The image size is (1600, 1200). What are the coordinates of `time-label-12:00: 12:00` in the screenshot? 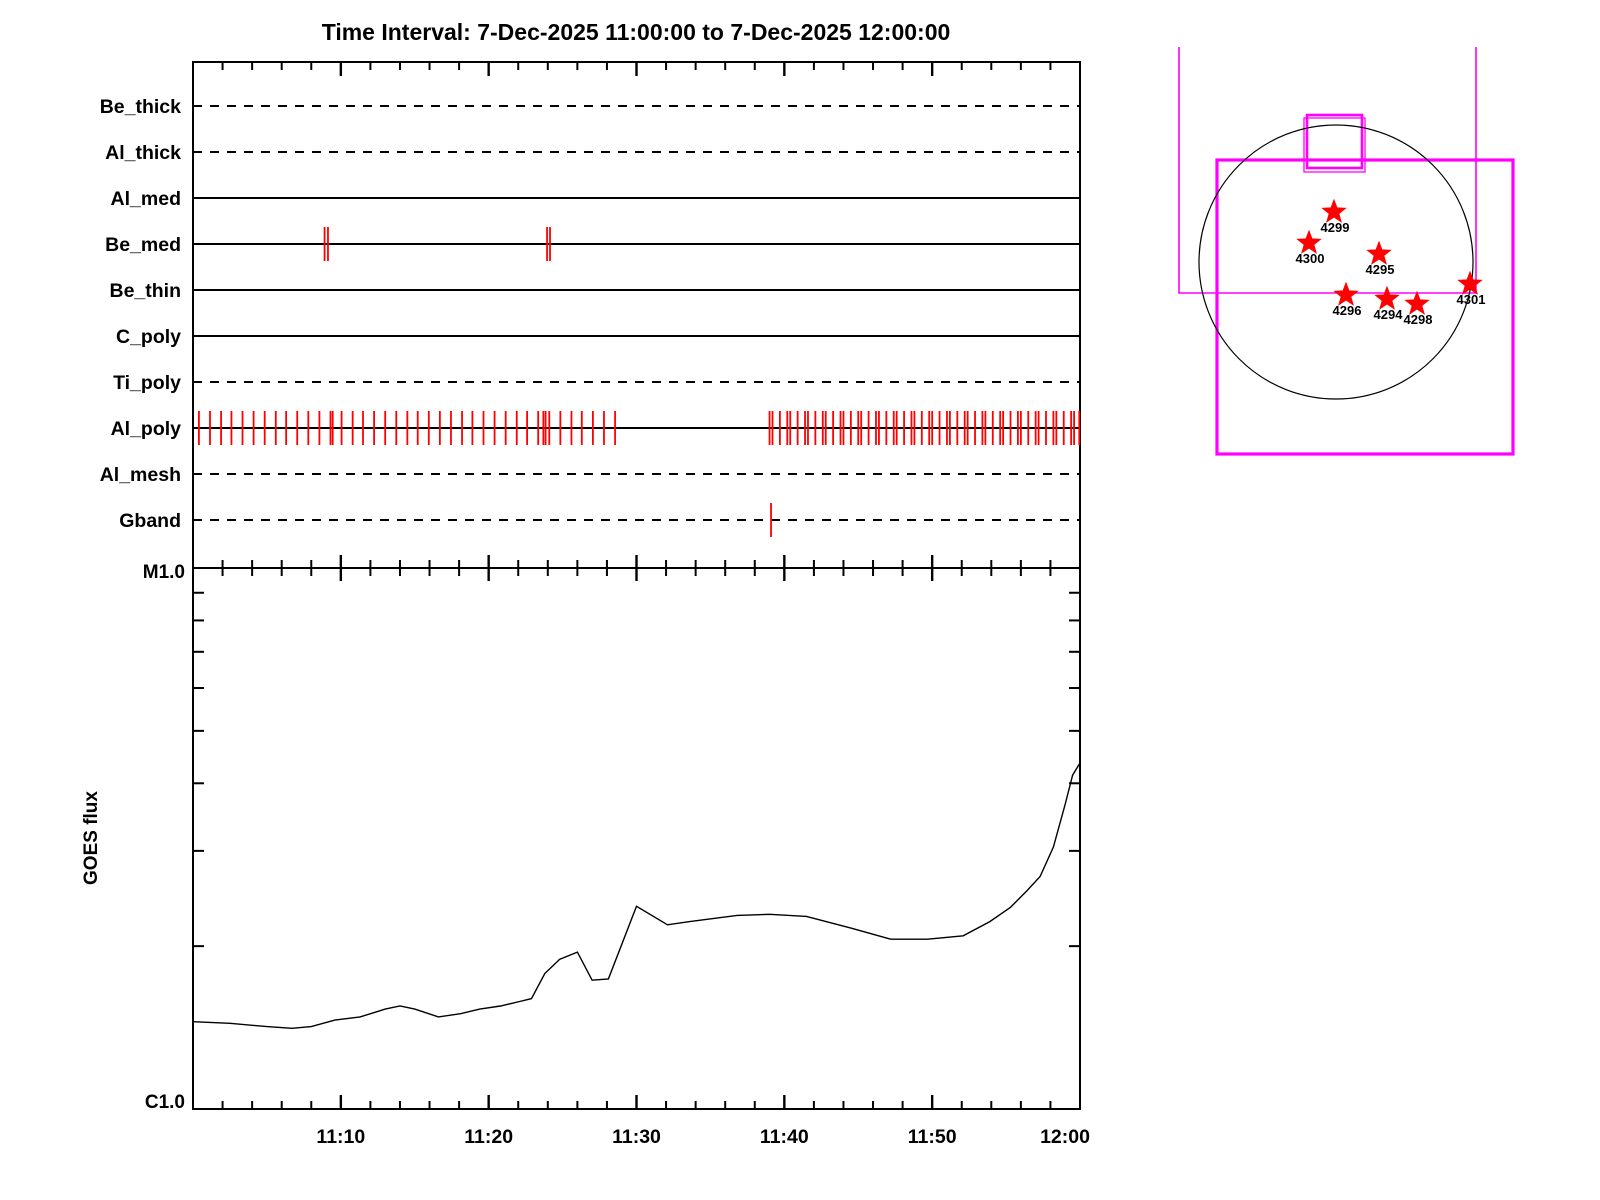 It's located at (1065, 1137).